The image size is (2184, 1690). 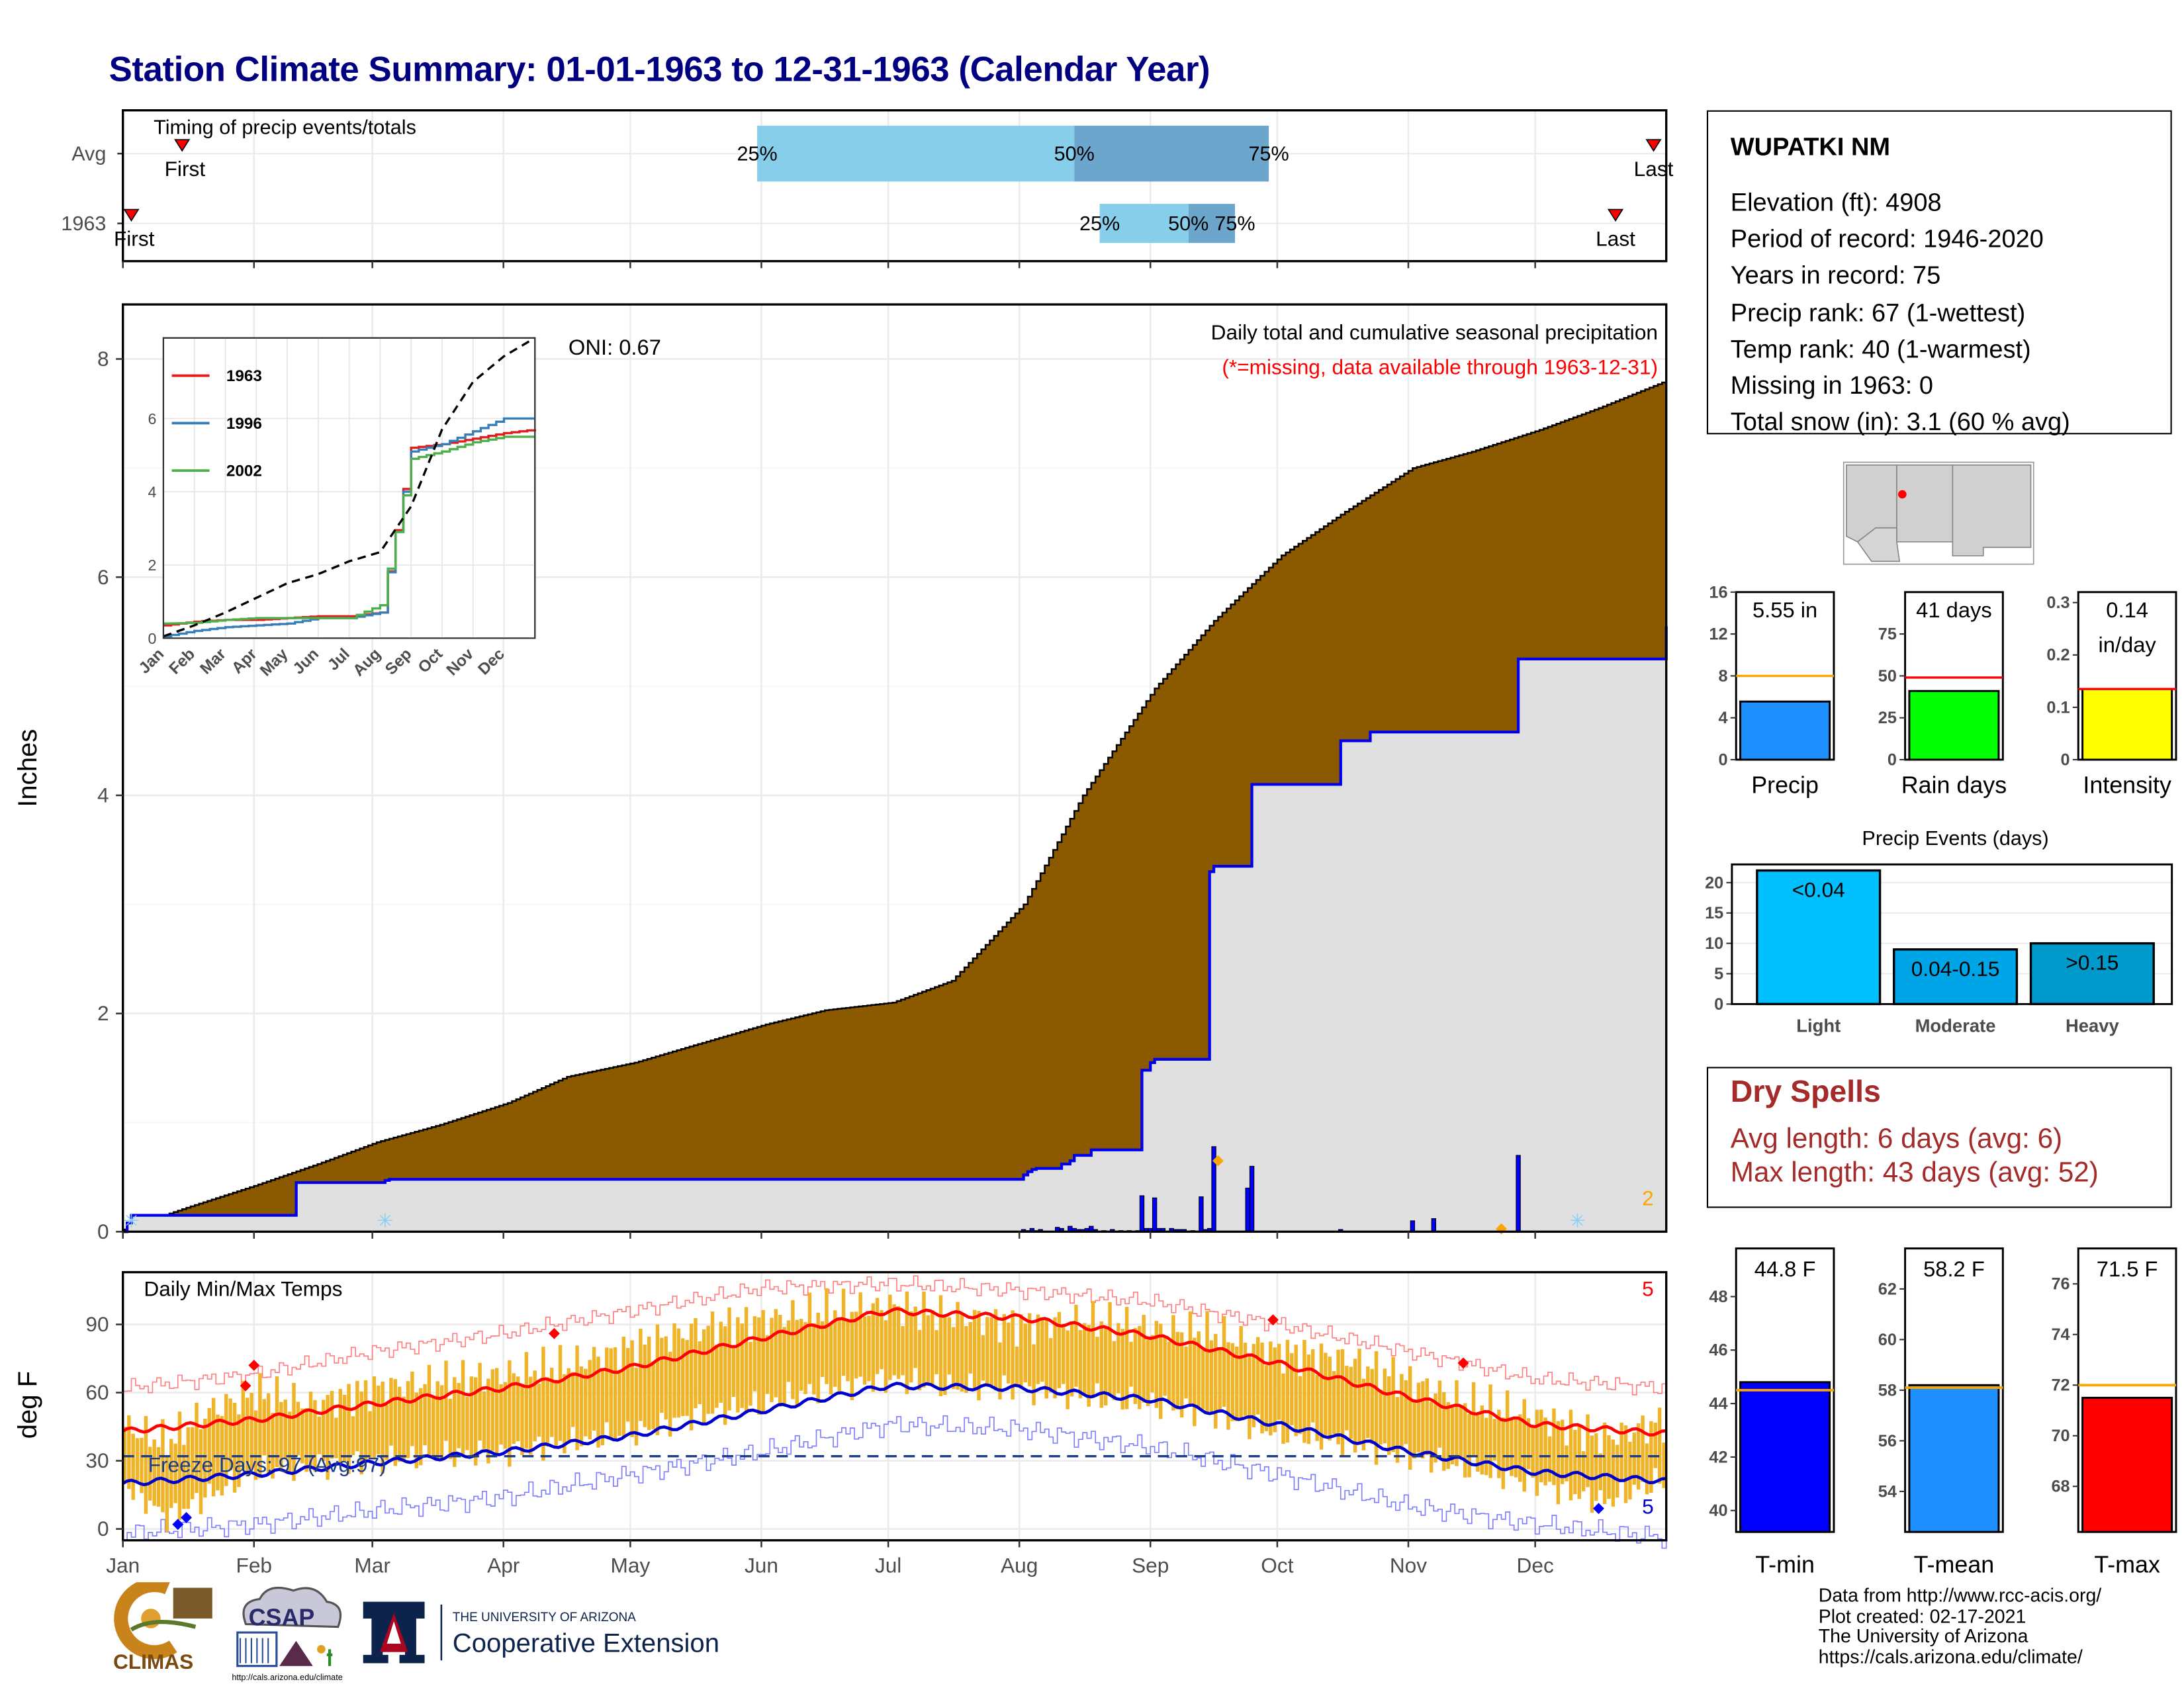 I want to click on temp-summary-y-tick-label: 54, so click(x=1888, y=1491).